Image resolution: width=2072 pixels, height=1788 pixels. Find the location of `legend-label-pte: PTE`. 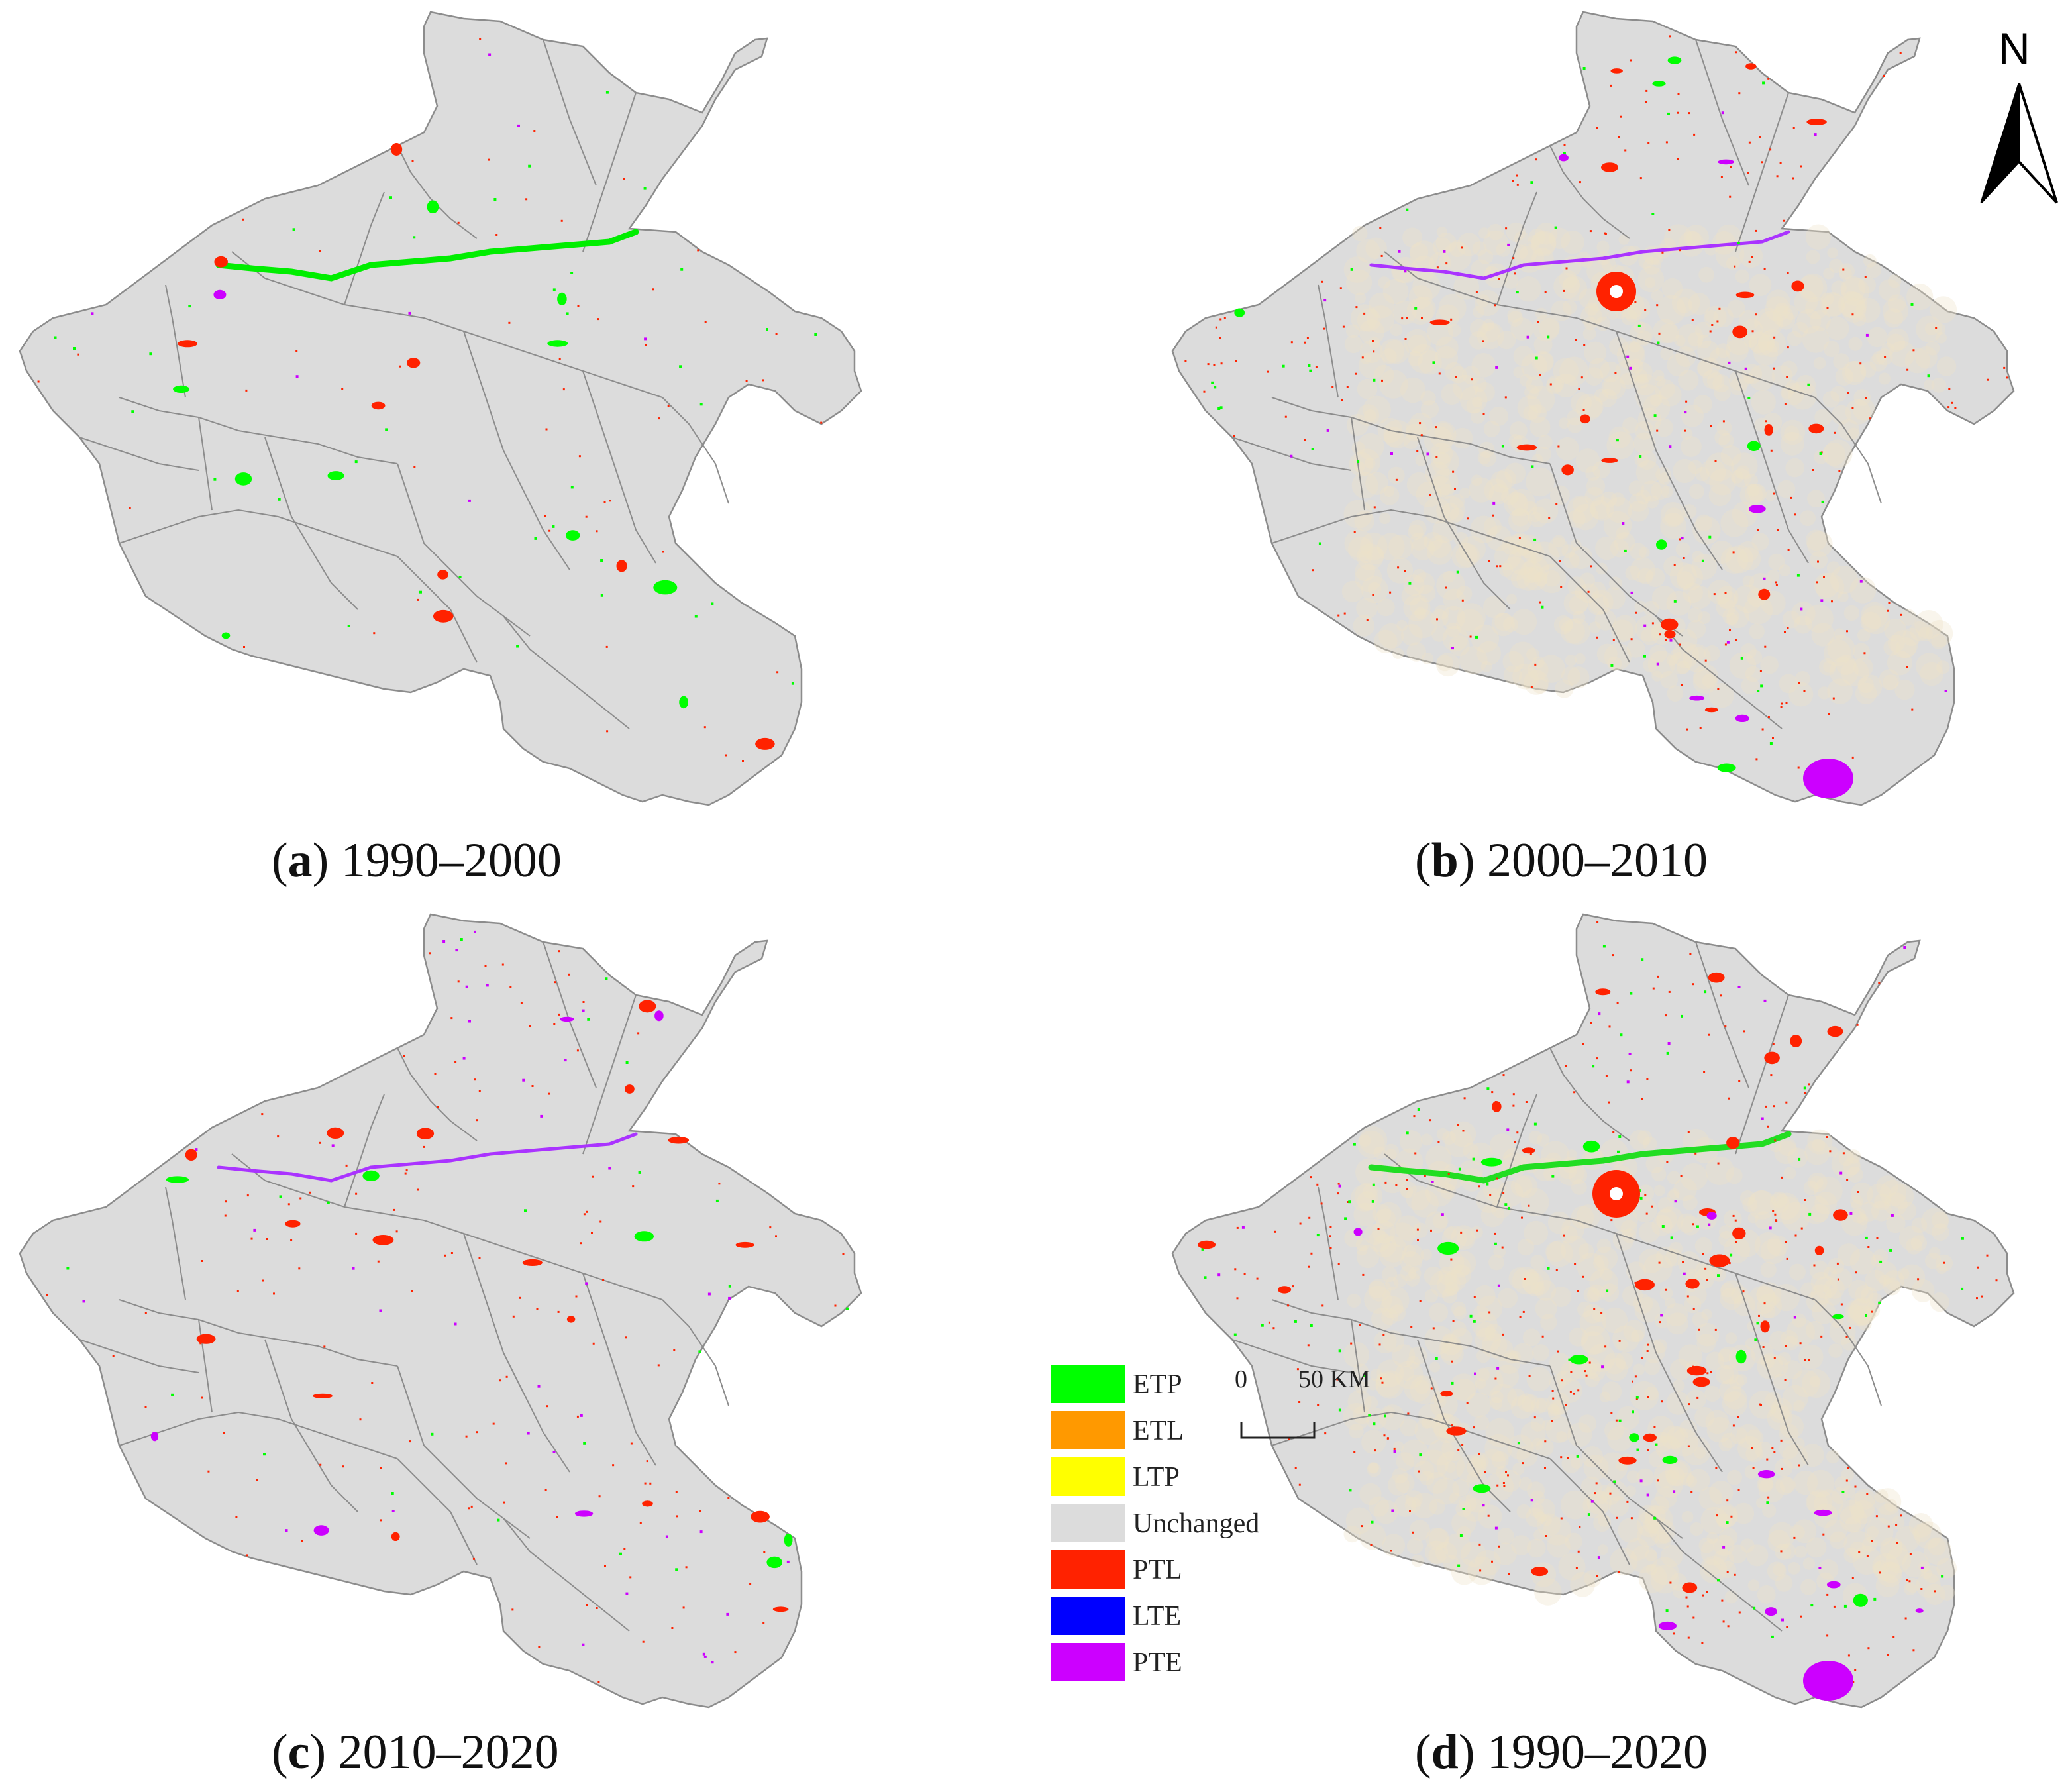

legend-label-pte: PTE is located at coordinates (1157, 1663).